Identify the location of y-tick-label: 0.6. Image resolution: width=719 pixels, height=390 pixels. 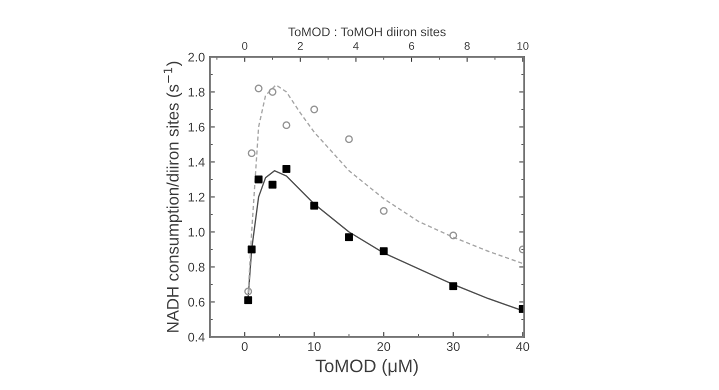
(196, 302).